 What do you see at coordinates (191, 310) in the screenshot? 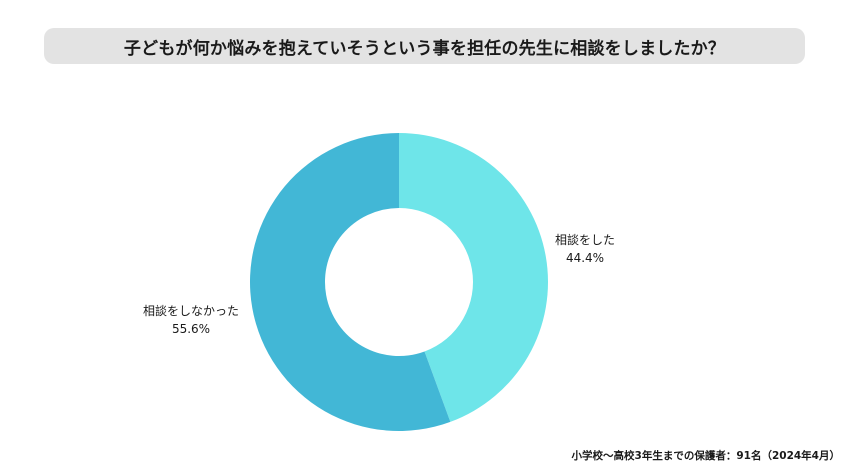
I see `slice-label-2: 相談をしなかった` at bounding box center [191, 310].